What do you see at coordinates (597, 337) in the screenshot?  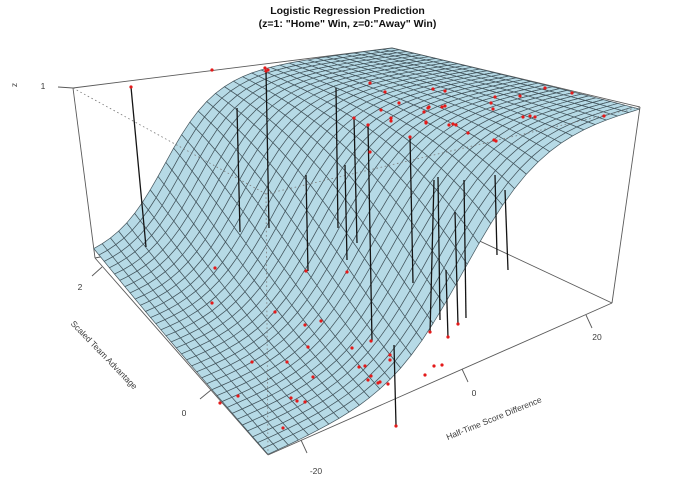 I see `x-axis-tick-label: 20` at bounding box center [597, 337].